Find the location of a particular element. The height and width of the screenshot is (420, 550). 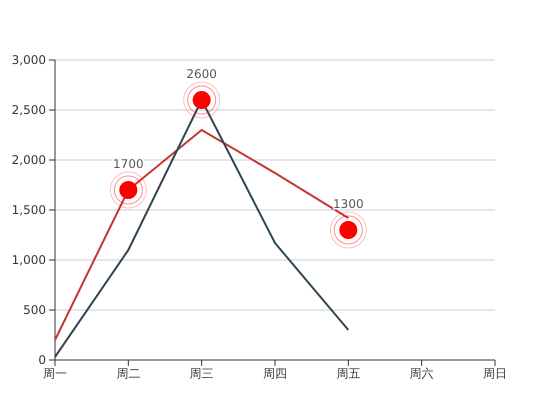

x-tick-label: 周三 is located at coordinates (202, 373).